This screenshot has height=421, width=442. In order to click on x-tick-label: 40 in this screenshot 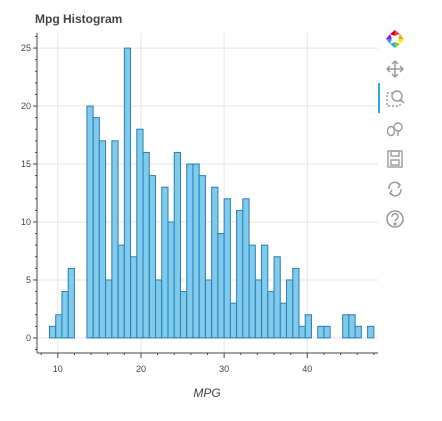, I will do `click(307, 369)`.